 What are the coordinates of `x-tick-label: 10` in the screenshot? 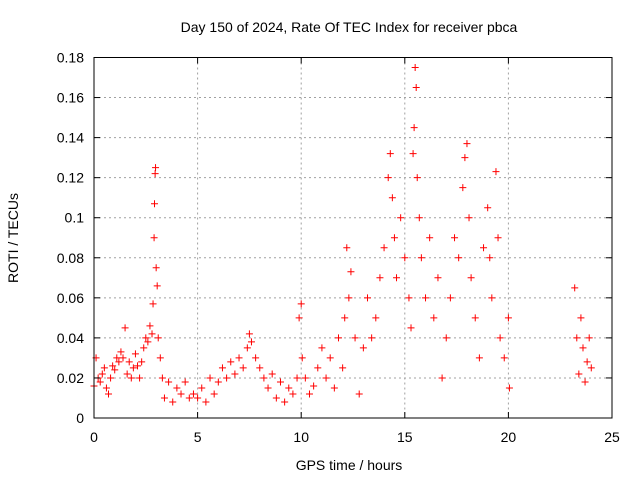 It's located at (301, 437).